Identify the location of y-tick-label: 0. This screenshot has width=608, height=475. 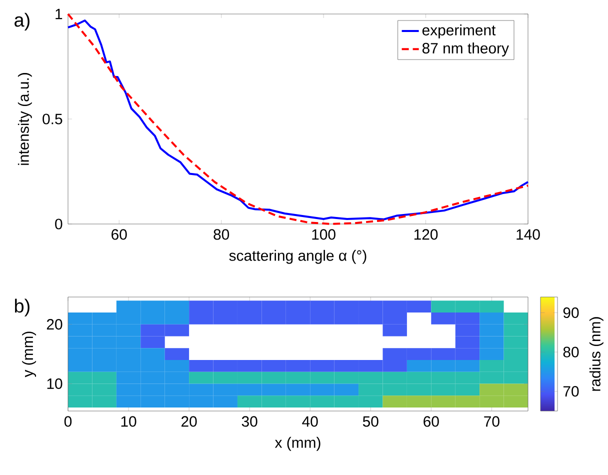
(58, 224).